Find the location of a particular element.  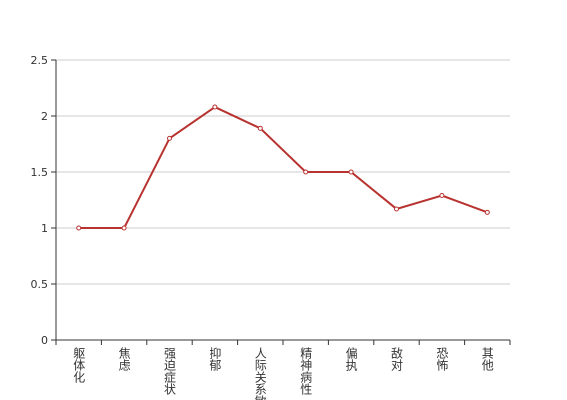

x-tick-label: 精神病性 is located at coordinates (306, 371).